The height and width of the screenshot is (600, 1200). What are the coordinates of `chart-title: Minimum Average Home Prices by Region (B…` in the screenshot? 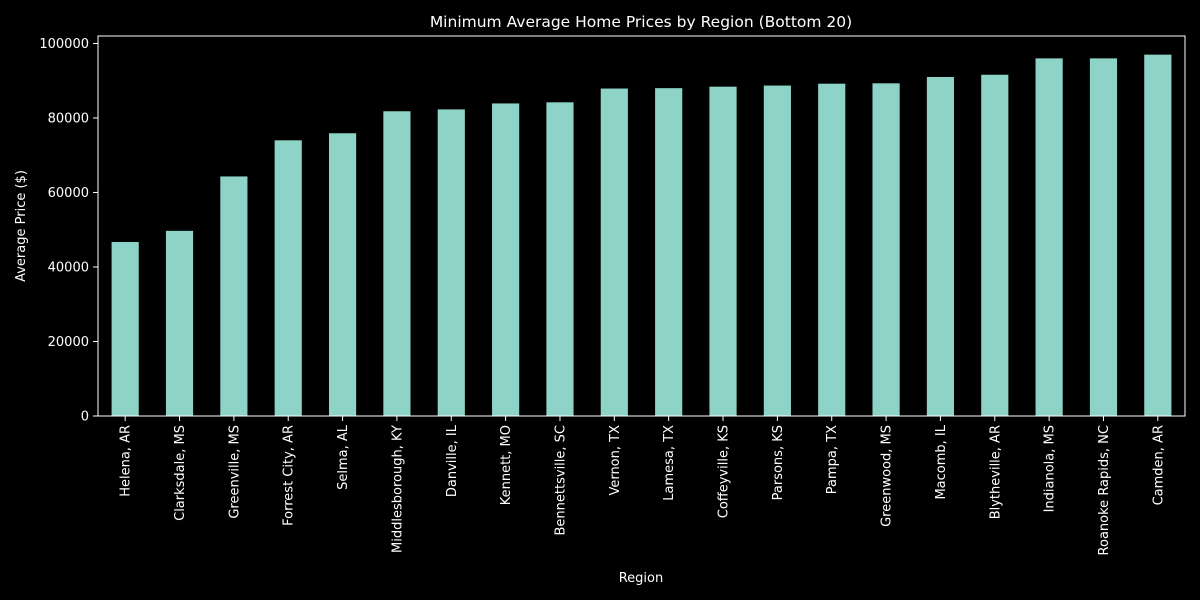 It's located at (641, 22).